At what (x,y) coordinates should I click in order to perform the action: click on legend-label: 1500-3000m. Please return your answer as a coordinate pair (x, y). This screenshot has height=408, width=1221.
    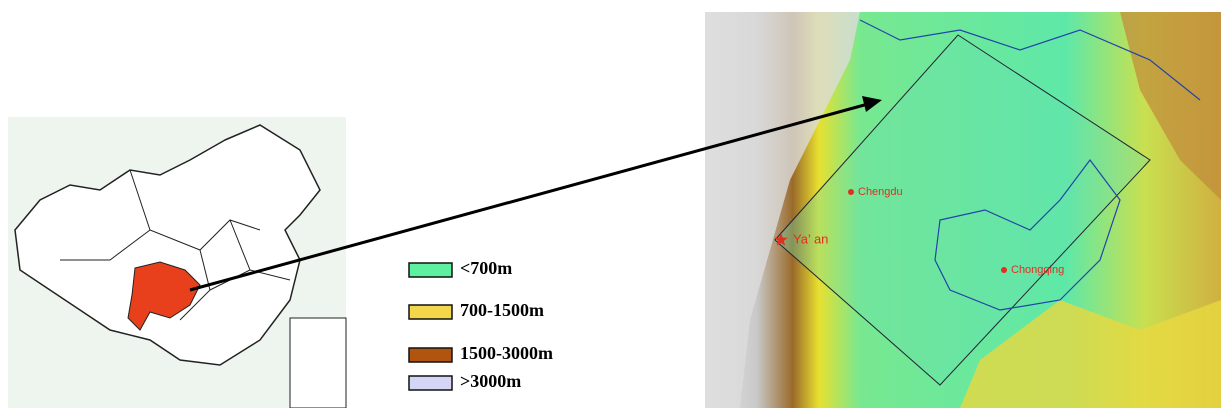
    Looking at the image, I should click on (506, 353).